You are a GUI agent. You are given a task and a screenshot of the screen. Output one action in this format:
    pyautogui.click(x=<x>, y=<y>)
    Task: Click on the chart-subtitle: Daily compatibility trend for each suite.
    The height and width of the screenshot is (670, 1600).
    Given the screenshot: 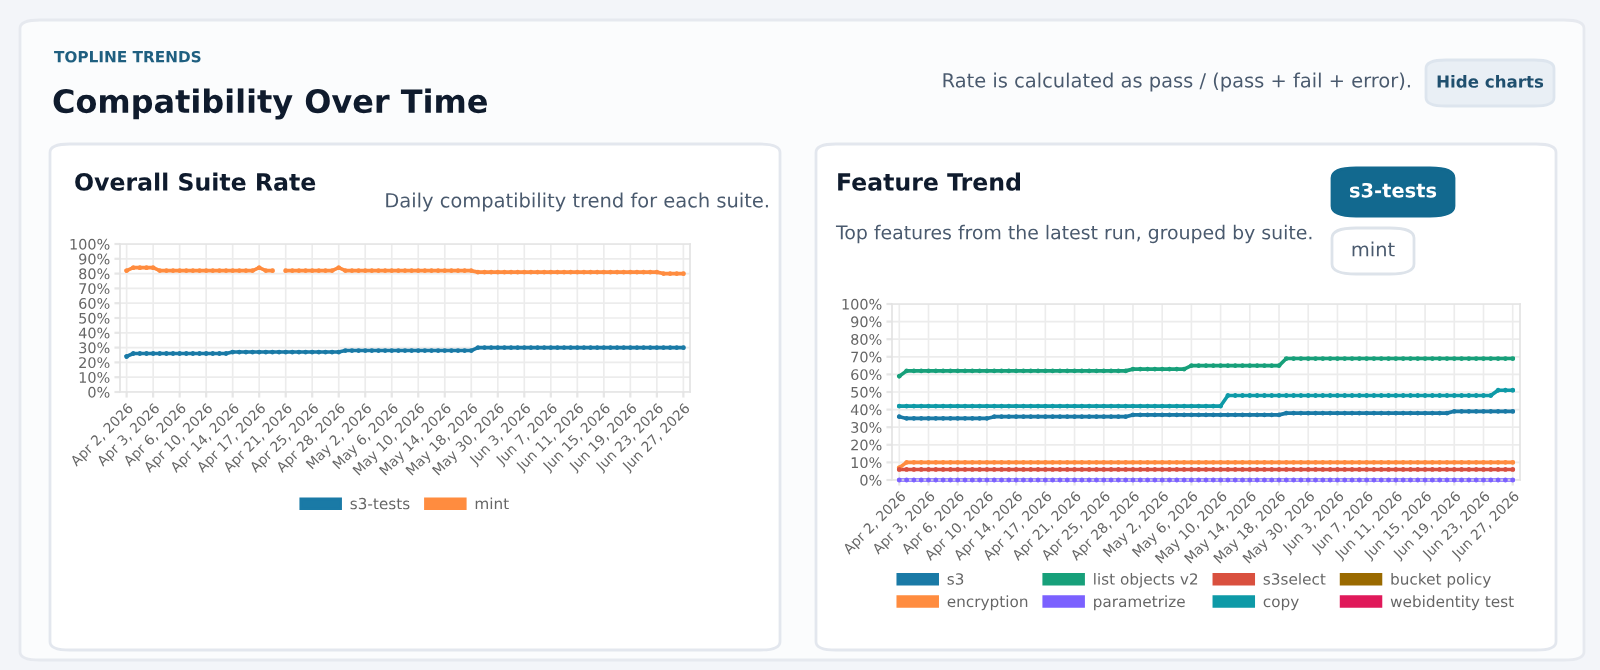 What is the action you would take?
    pyautogui.click(x=577, y=202)
    